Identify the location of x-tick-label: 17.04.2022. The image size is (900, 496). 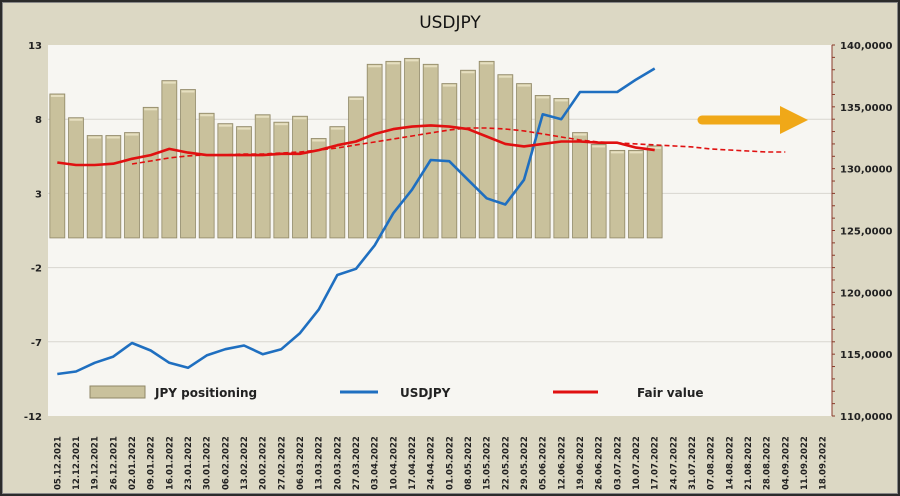
(413, 463).